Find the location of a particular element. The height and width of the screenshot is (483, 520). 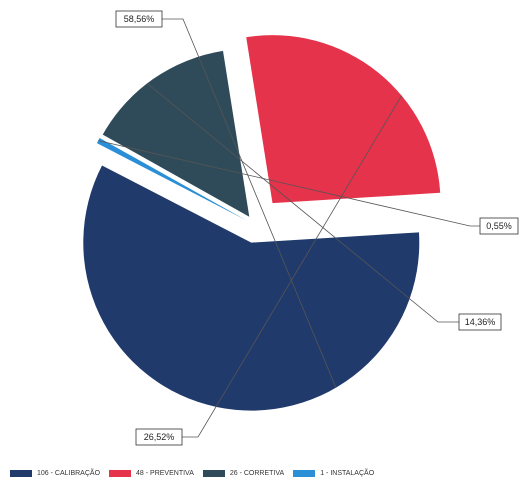

percent-label-preventiva: 26,52% is located at coordinates (159, 437).